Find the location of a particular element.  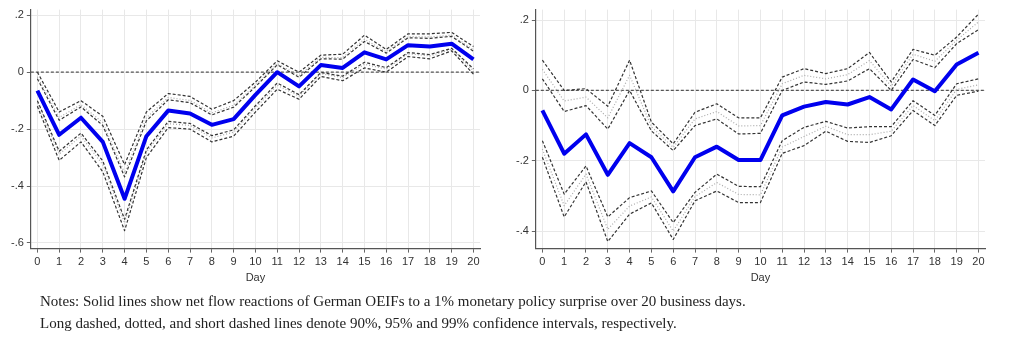

text: Notes: Solid lines show net flow reactions of German OEIFs to a 1% monetary policy surprise over 20 business days. is located at coordinates (393, 301).